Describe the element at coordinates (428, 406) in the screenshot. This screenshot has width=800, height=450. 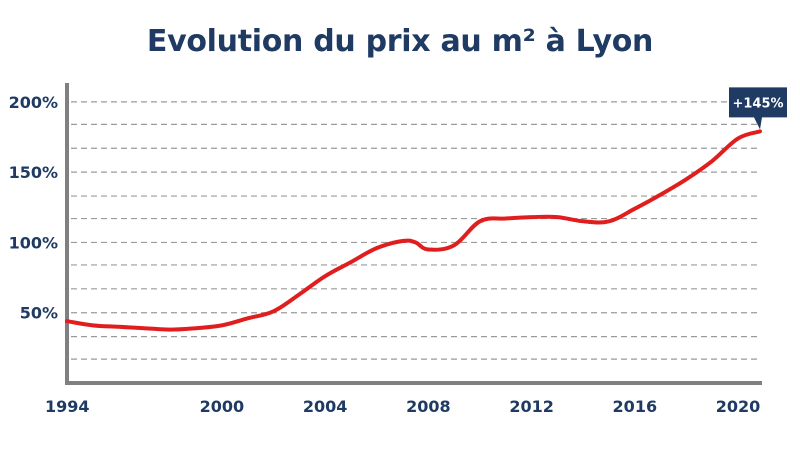
I see `x-tick-label: 2008` at that location.